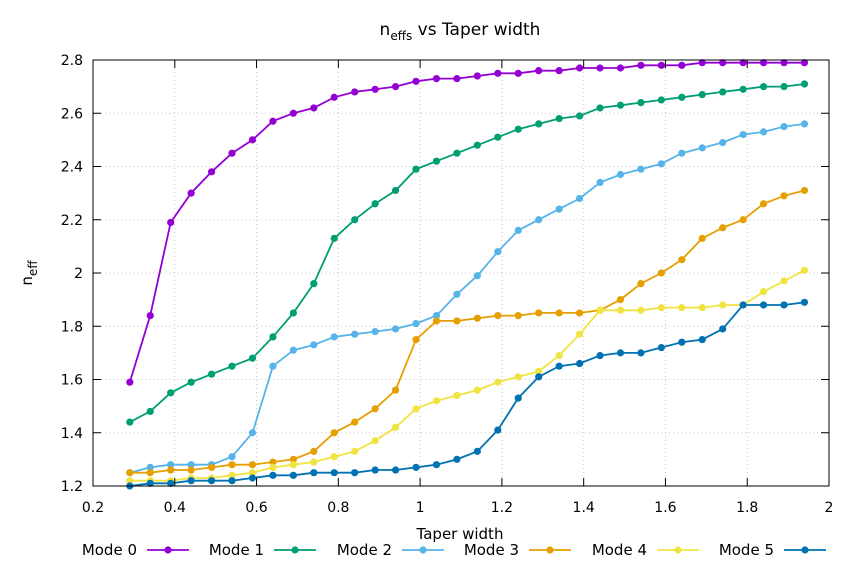  I want to click on legend-label: Mode 2, so click(364, 550).